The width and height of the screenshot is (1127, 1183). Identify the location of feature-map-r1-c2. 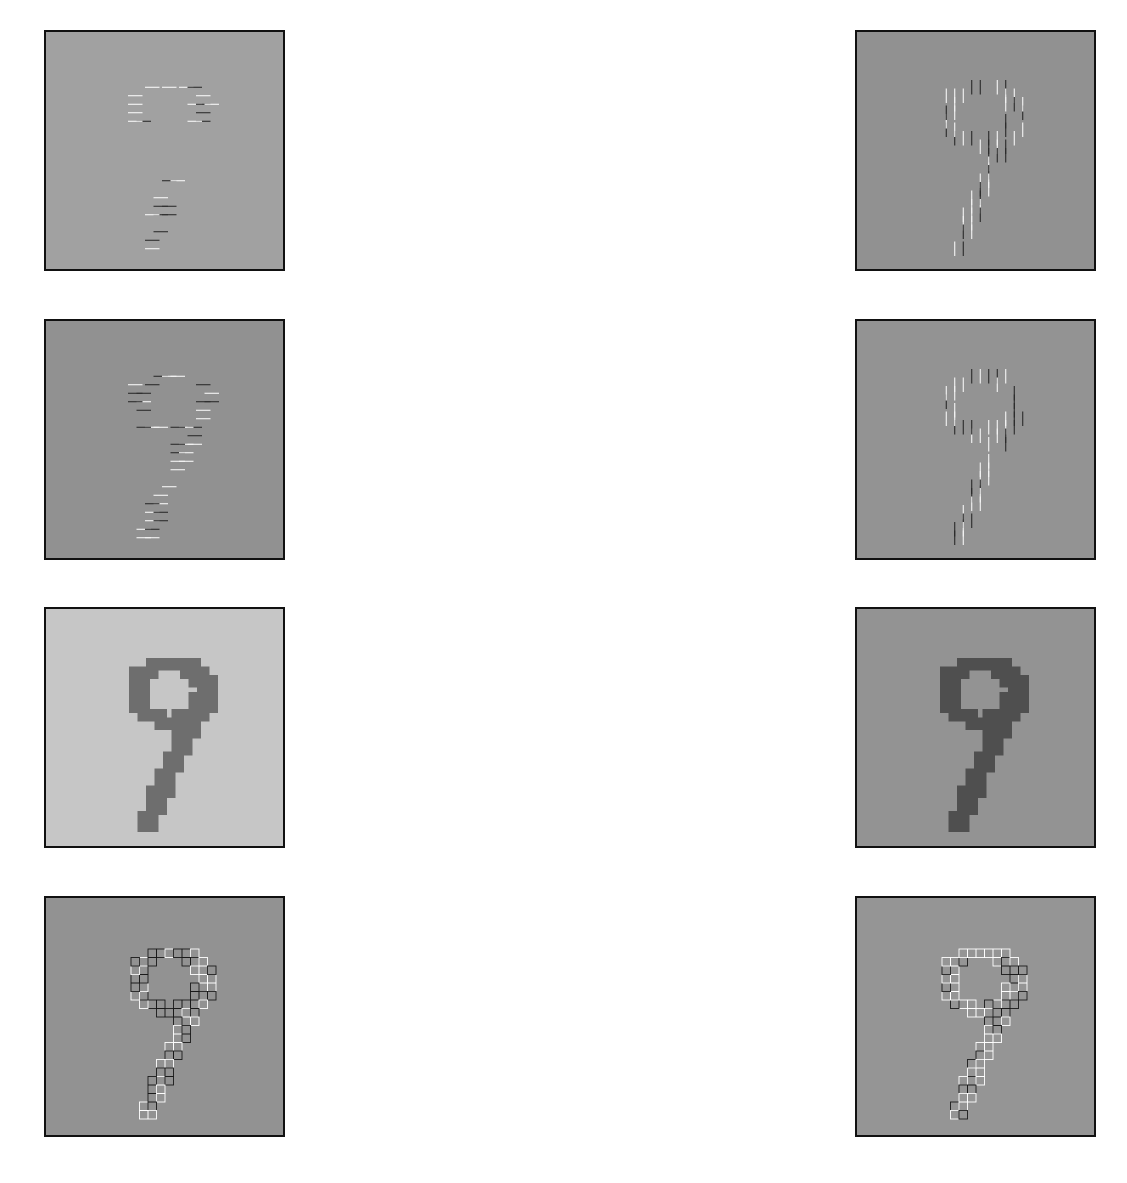
(975, 150).